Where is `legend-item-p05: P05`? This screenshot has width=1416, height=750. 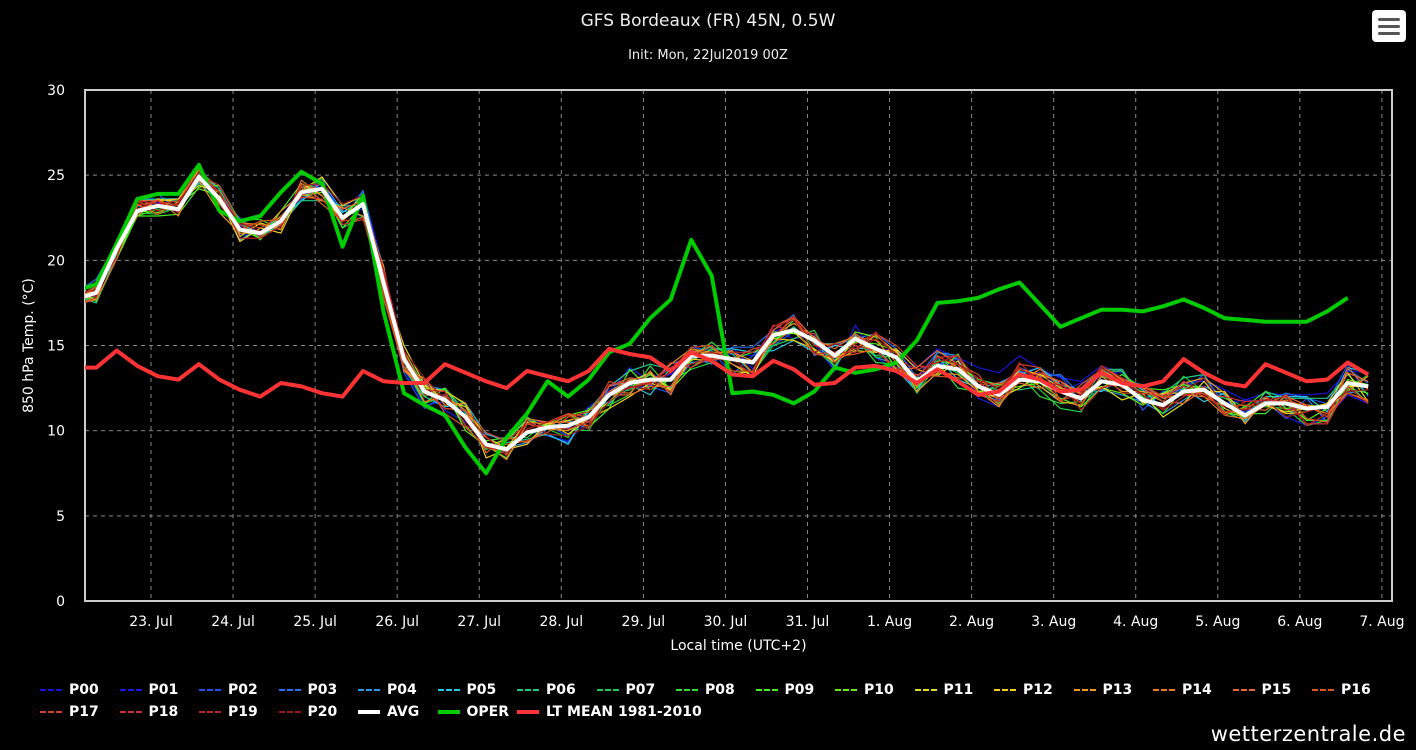
legend-item-p05: P05 is located at coordinates (467, 690).